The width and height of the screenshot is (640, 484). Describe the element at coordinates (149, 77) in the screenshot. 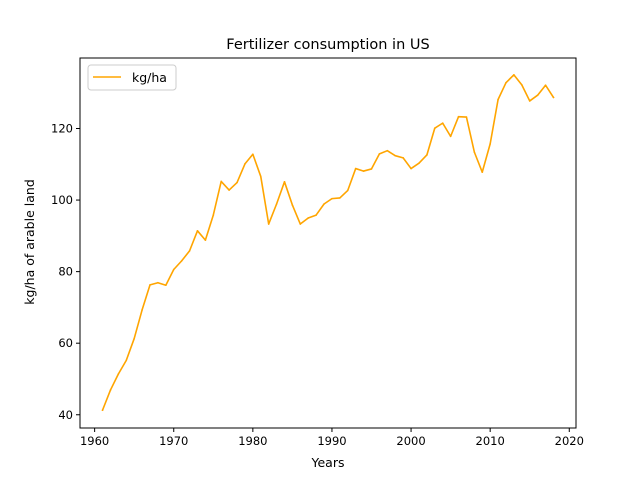

I see `legend-label: kg/ha` at that location.